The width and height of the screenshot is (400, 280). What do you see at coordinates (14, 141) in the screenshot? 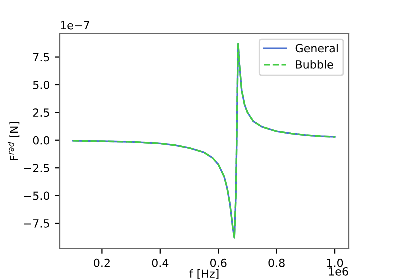
I see `y-axis-title: F$^{rad}$ [N]` at bounding box center [14, 141].